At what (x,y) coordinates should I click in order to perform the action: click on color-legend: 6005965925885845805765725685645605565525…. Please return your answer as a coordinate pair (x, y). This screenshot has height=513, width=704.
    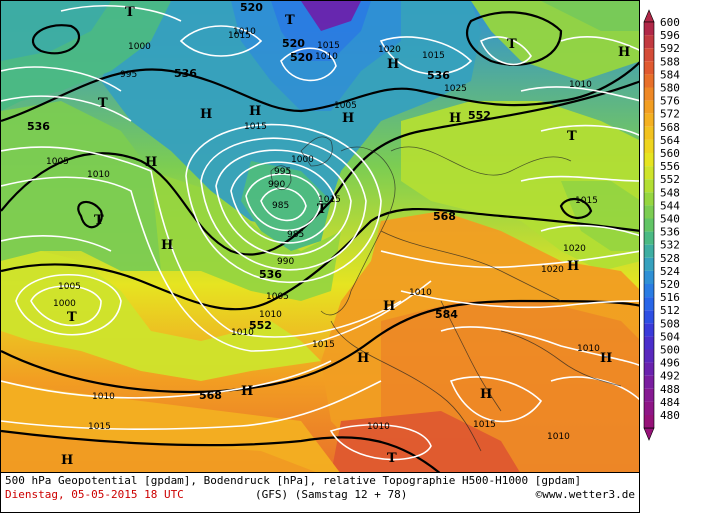
    Looking at the image, I should click on (661, 225).